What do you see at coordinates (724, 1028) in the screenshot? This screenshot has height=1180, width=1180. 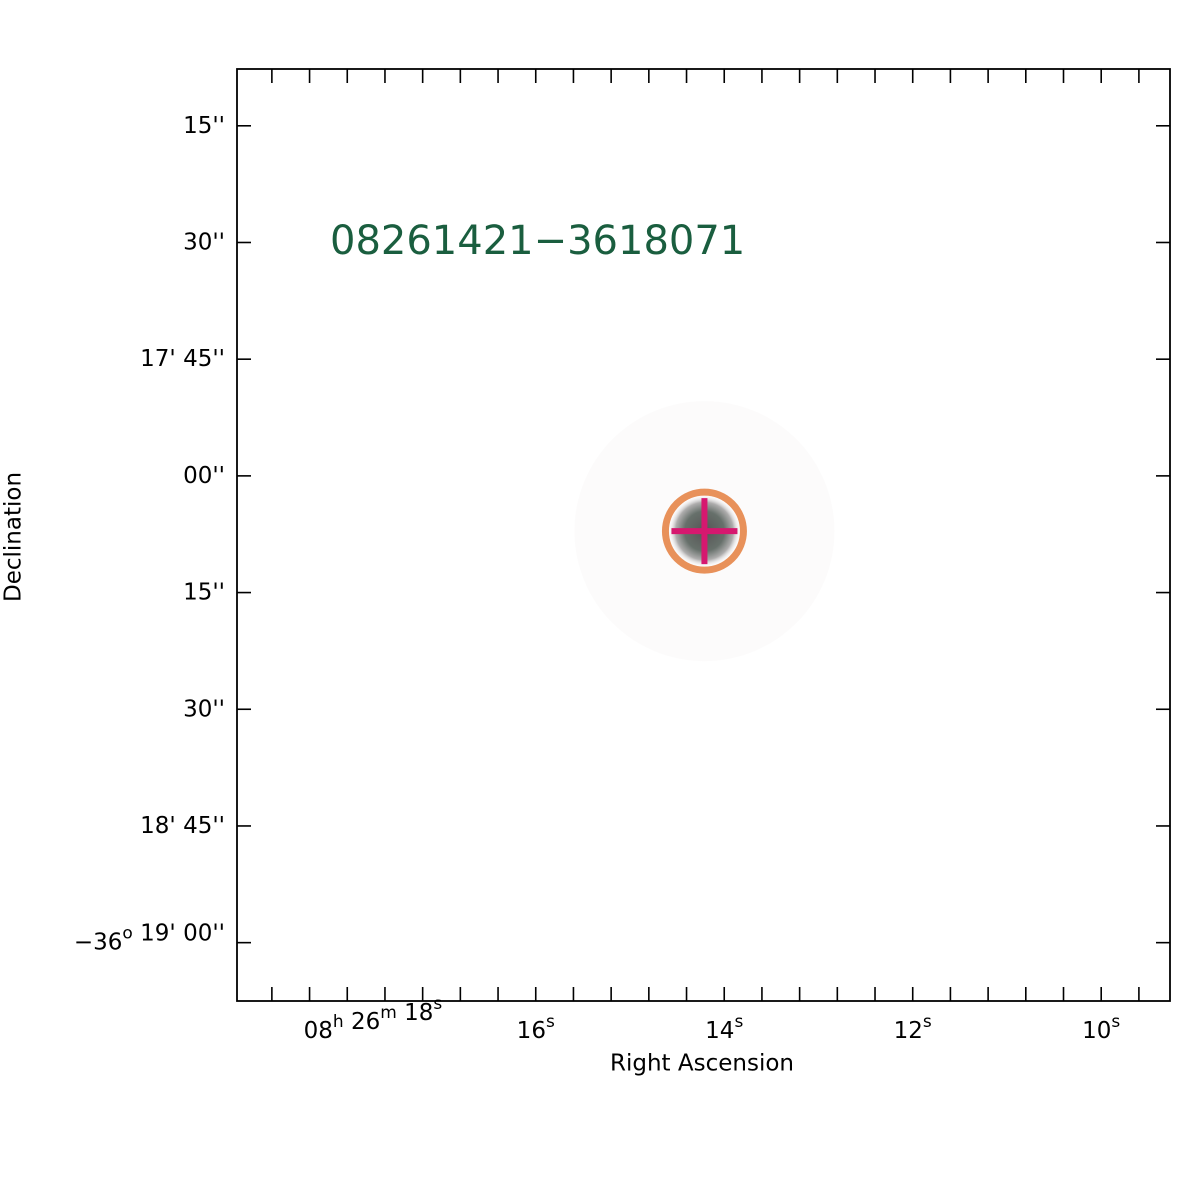 I see `x-tick-label: 14s` at bounding box center [724, 1028].